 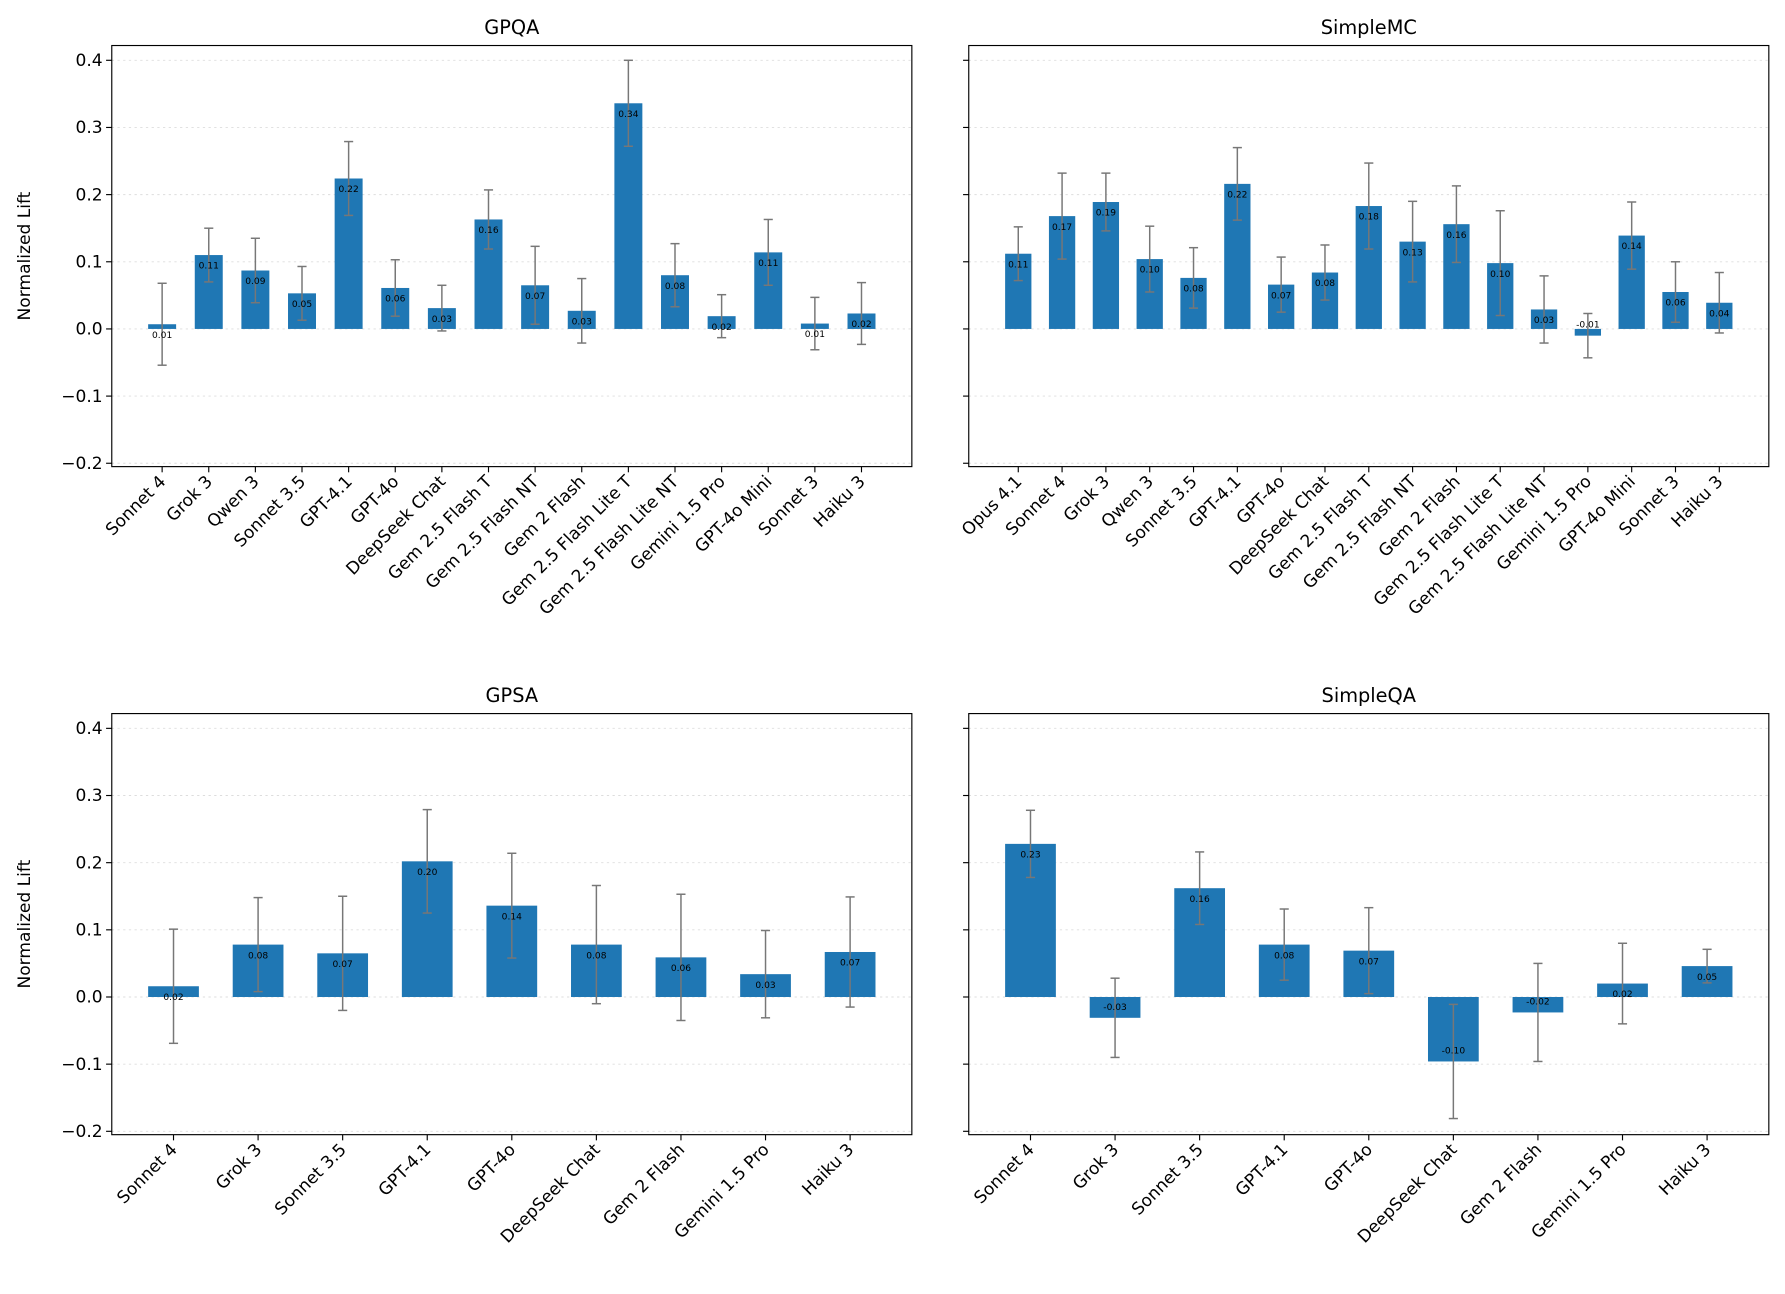 I want to click on x-tick-label: Grok 3, so click(x=1096, y=1167).